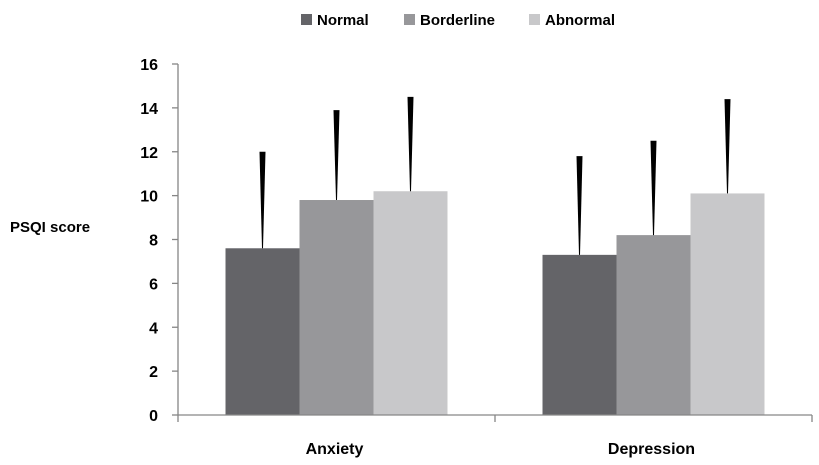 This screenshot has width=819, height=465. Describe the element at coordinates (534, 19) in the screenshot. I see `legend-swatch-abnormal` at that location.